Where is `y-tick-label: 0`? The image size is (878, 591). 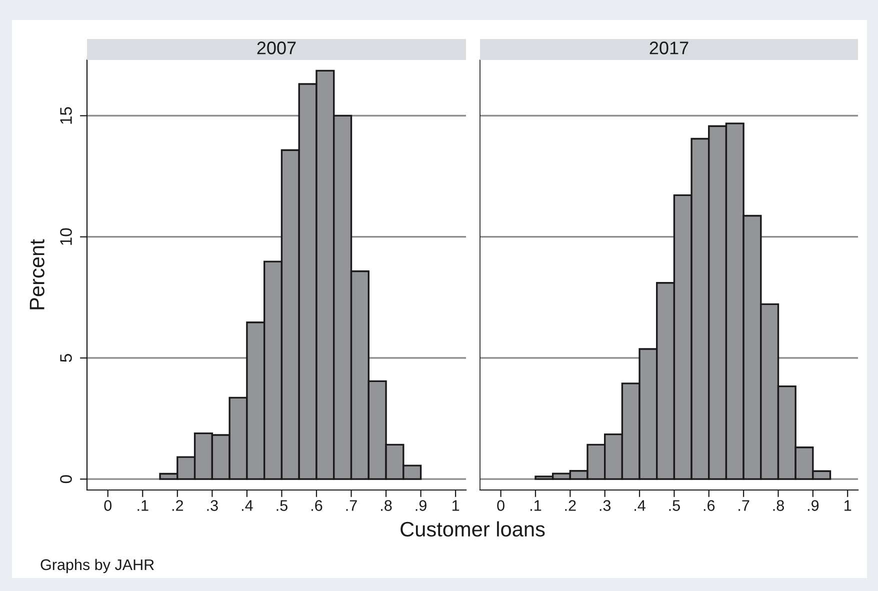 y-tick-label: 0 is located at coordinates (66, 479).